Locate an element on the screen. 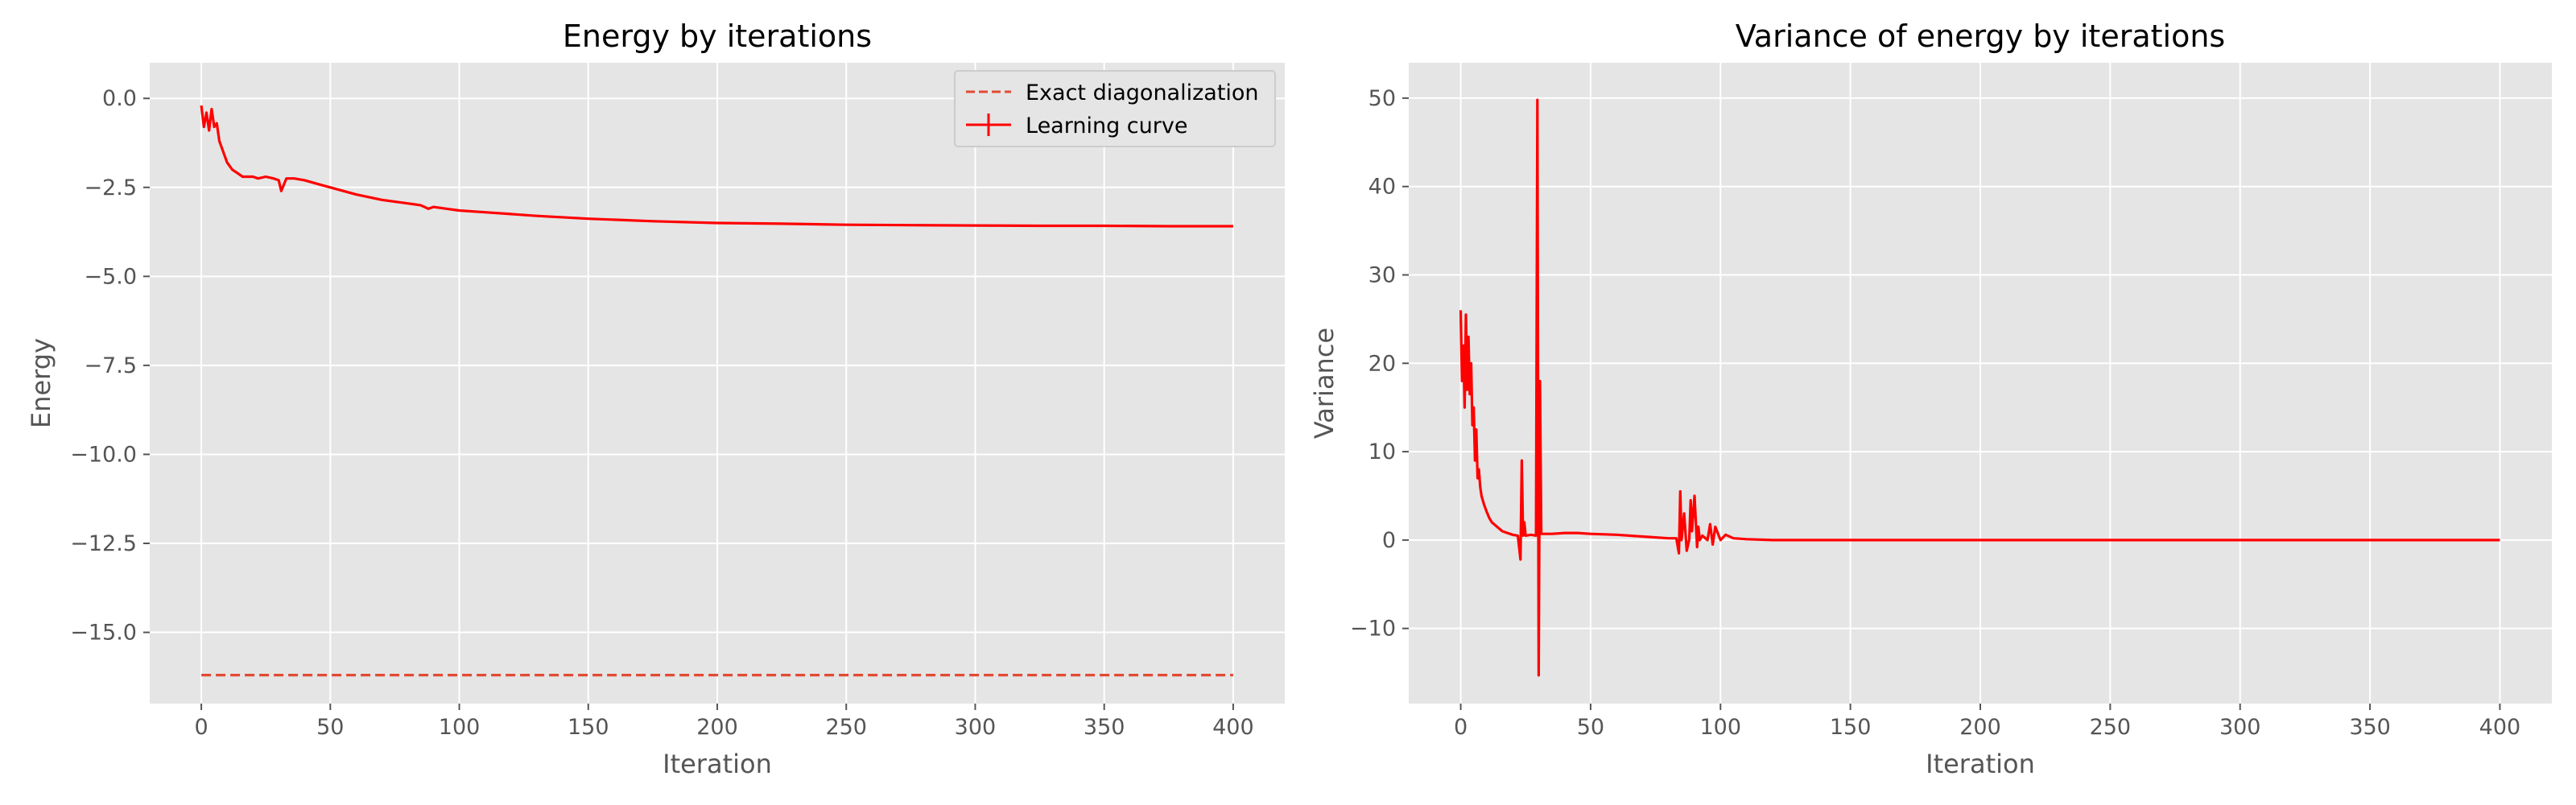 The image size is (2576, 805). energy-y-tick-label: −12.5 is located at coordinates (103, 543).